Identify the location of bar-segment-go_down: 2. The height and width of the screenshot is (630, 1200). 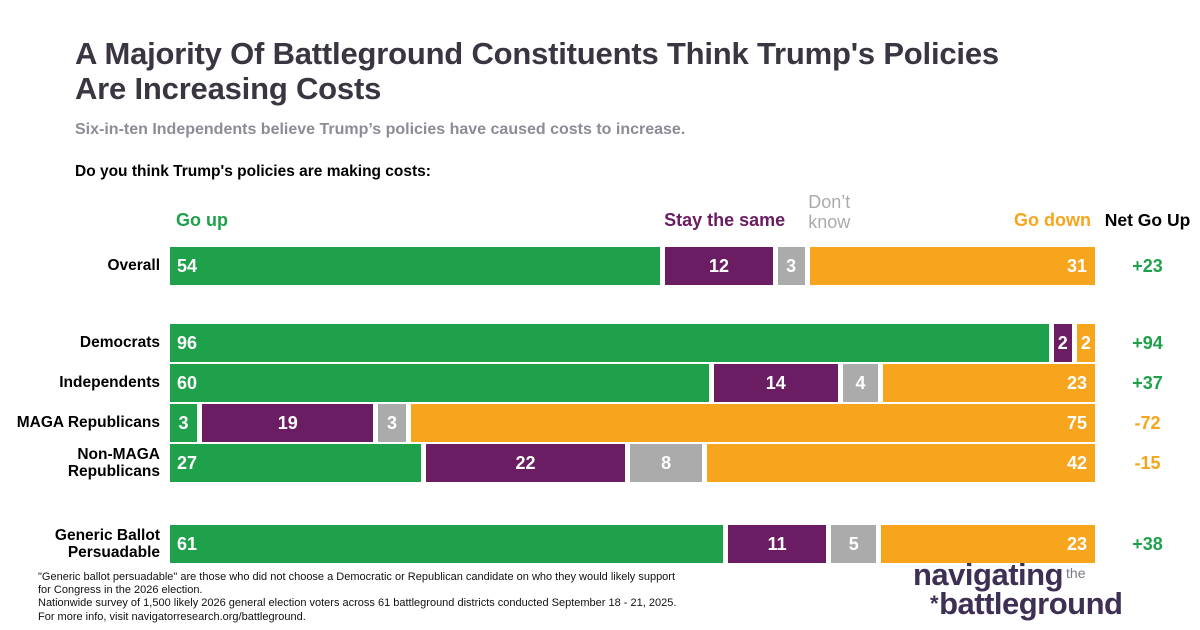
(1085, 343).